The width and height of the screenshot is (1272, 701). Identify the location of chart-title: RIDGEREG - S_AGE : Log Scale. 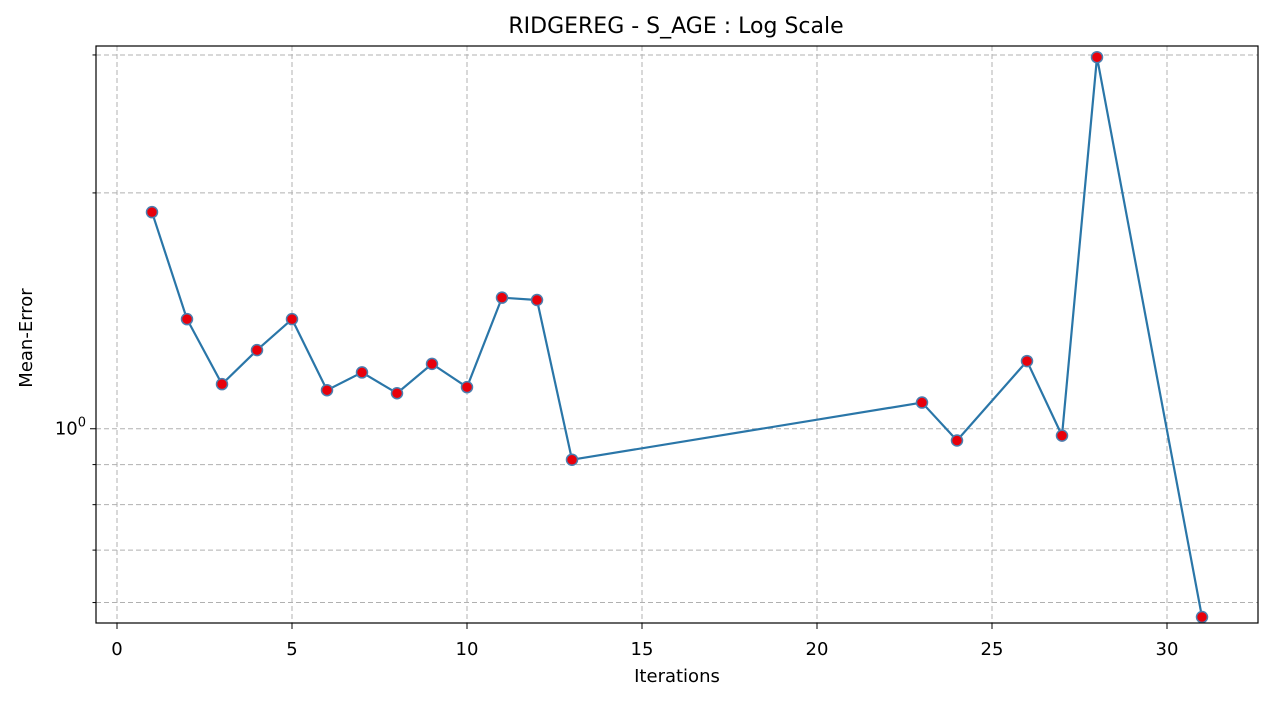
(675, 26).